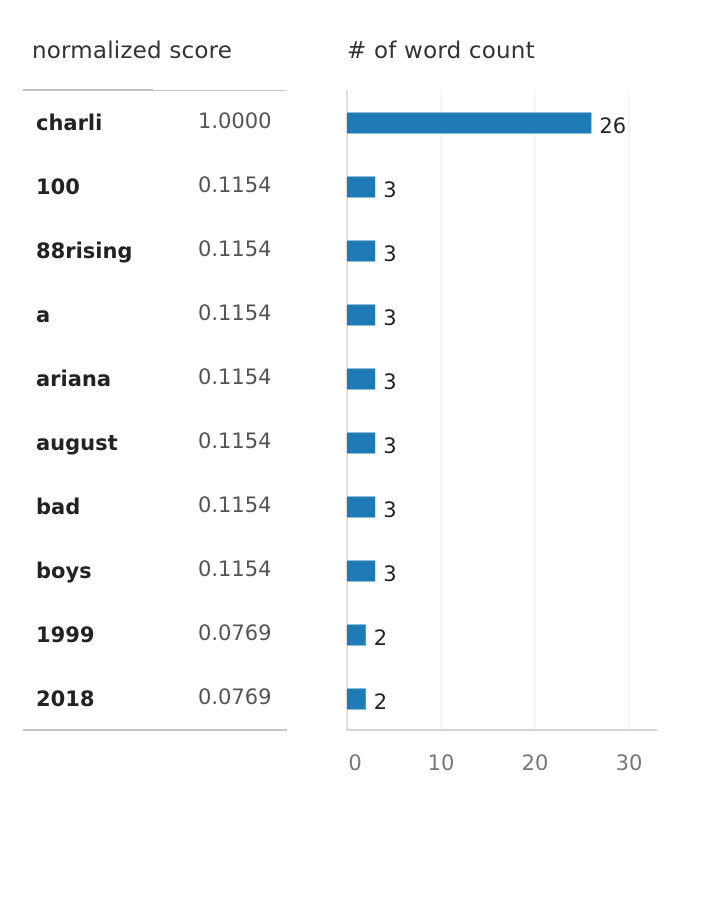  What do you see at coordinates (84, 251) in the screenshot?
I see `word-label: 88rising` at bounding box center [84, 251].